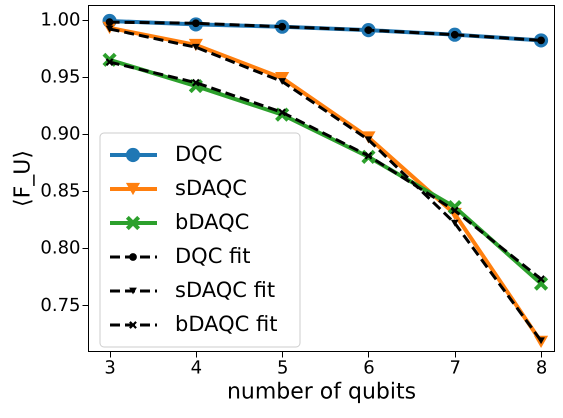  Describe the element at coordinates (60, 305) in the screenshot. I see `y-tick-label: 0.75` at that location.